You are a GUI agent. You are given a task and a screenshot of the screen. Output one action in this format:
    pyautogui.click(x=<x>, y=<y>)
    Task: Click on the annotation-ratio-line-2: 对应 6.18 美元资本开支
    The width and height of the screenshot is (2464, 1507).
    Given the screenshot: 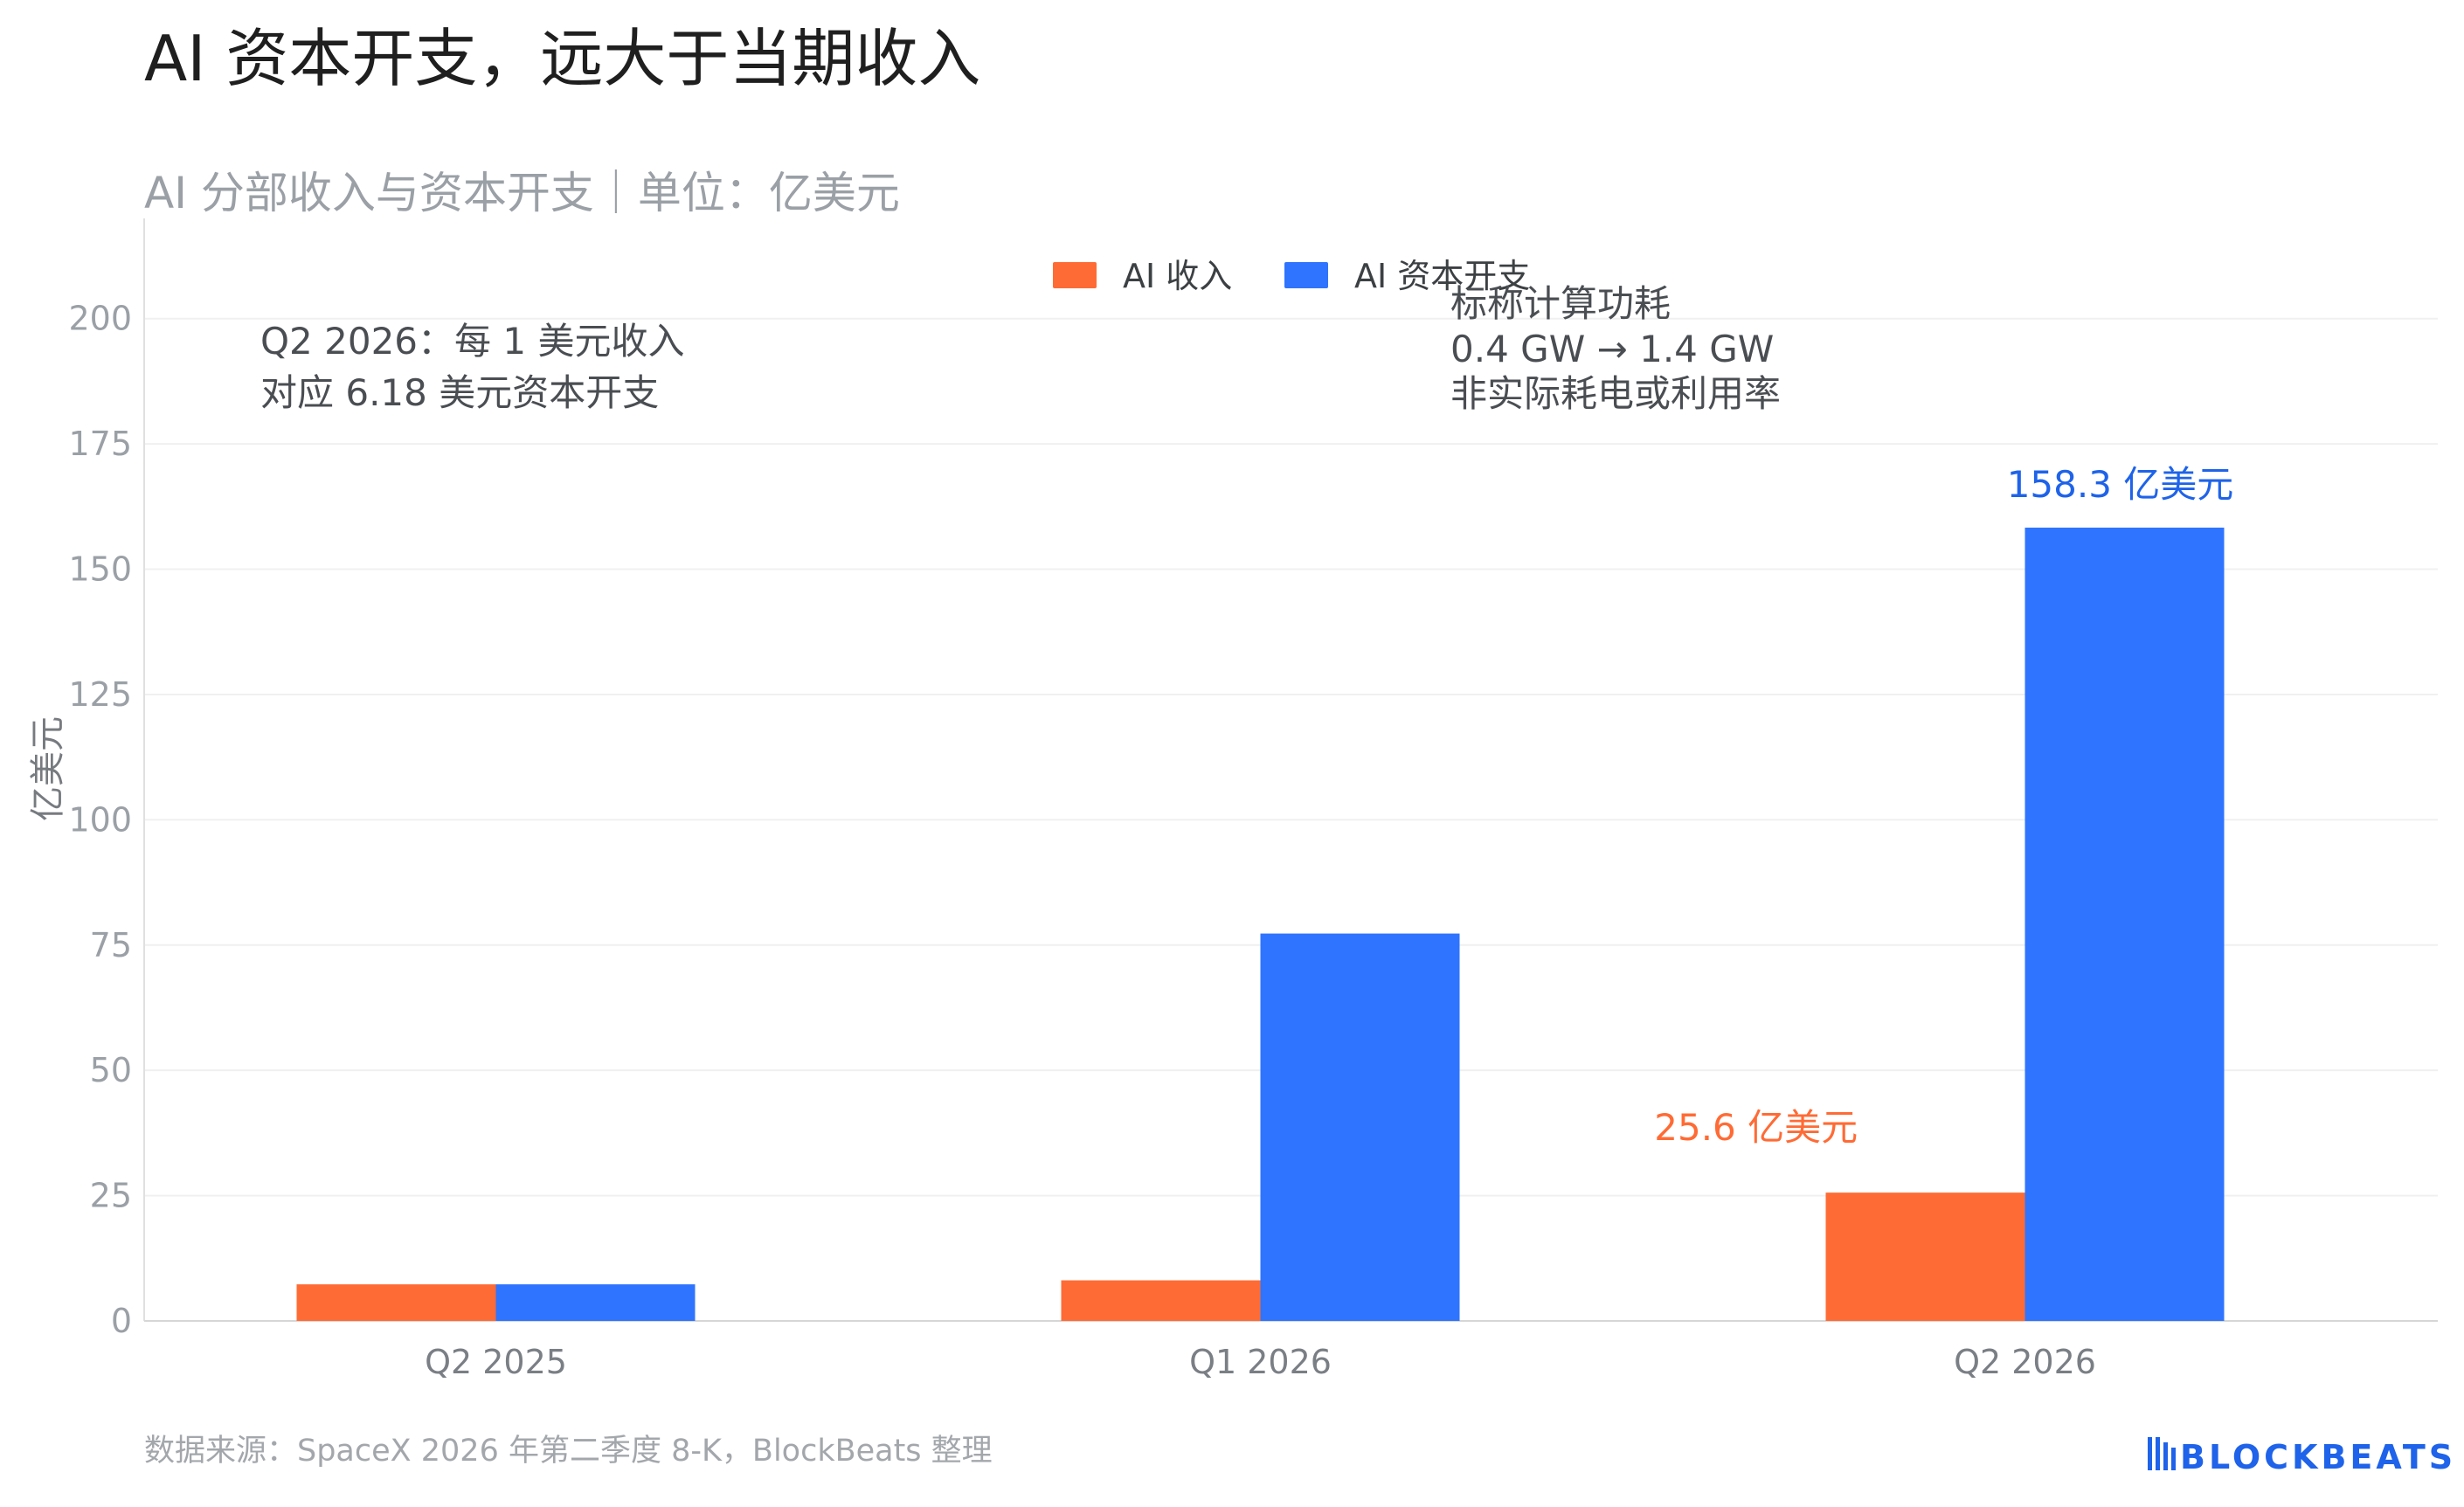 What is the action you would take?
    pyautogui.click(x=459, y=392)
    